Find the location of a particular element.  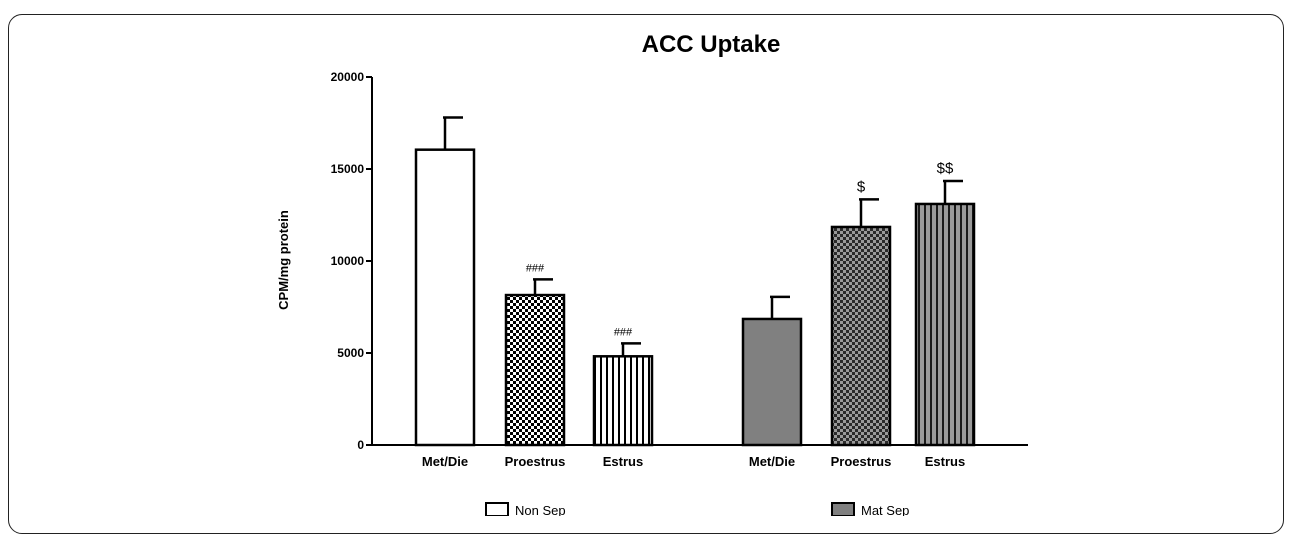

y-tick-label: 10000 is located at coordinates (348, 261).